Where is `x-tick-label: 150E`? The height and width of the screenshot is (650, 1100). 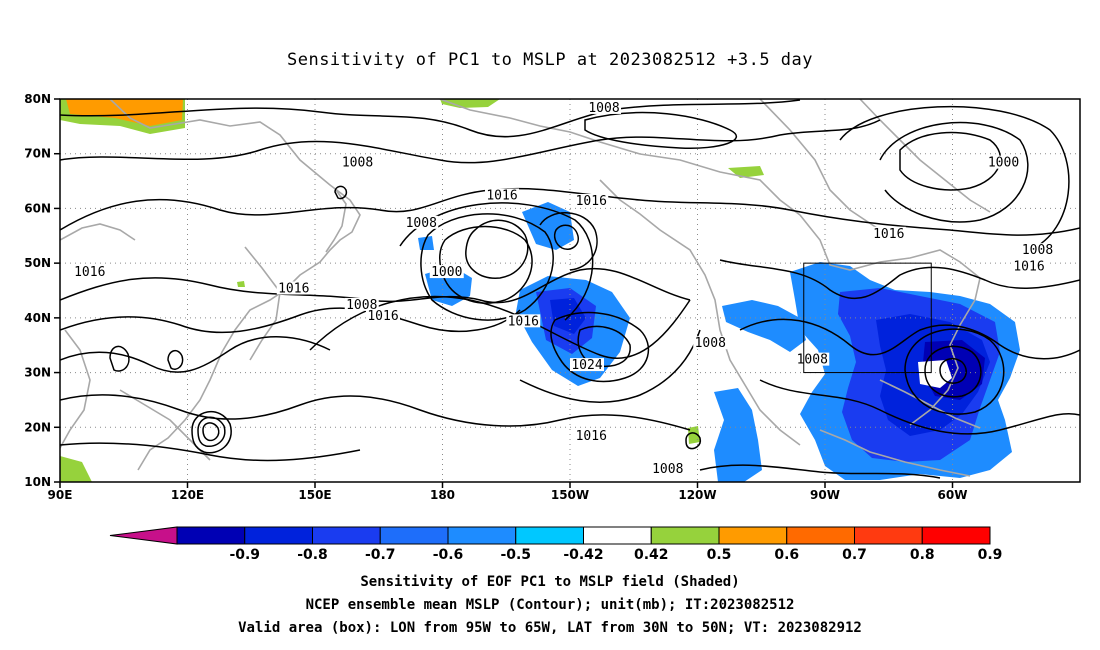 x-tick-label: 150E is located at coordinates (314, 495).